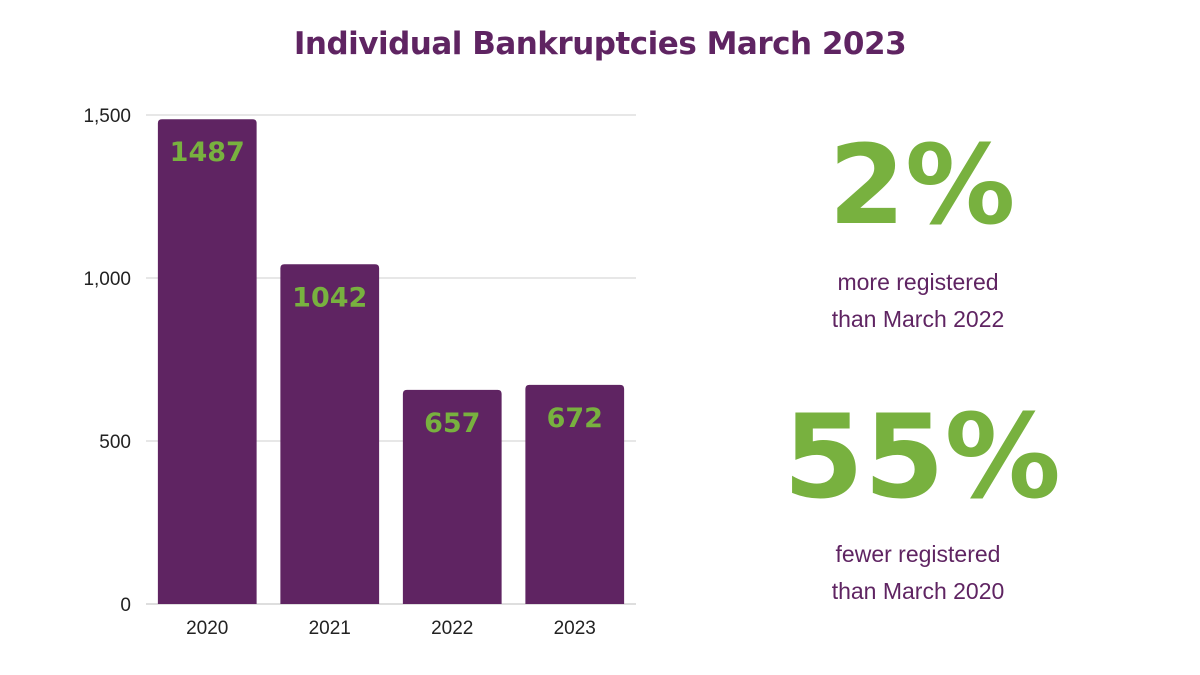 The image size is (1200, 675). I want to click on bar-2022, so click(452, 496).